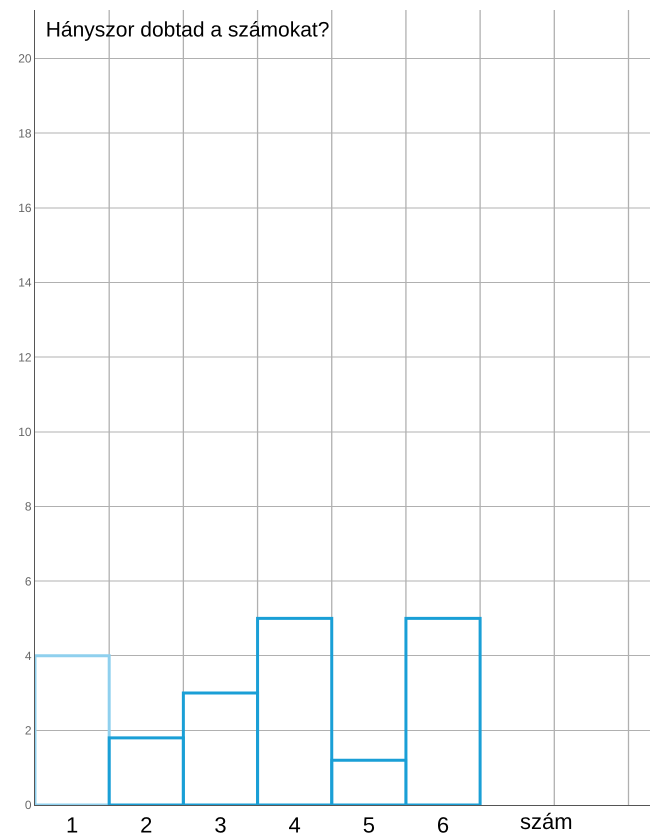  I want to click on y-tick-label: 12, so click(25, 357).